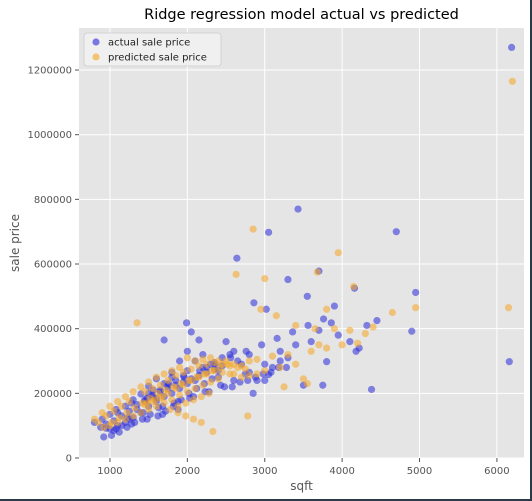 This screenshot has height=501, width=532. Describe the element at coordinates (53, 265) in the screenshot. I see `y-tick-label: 600000` at that location.